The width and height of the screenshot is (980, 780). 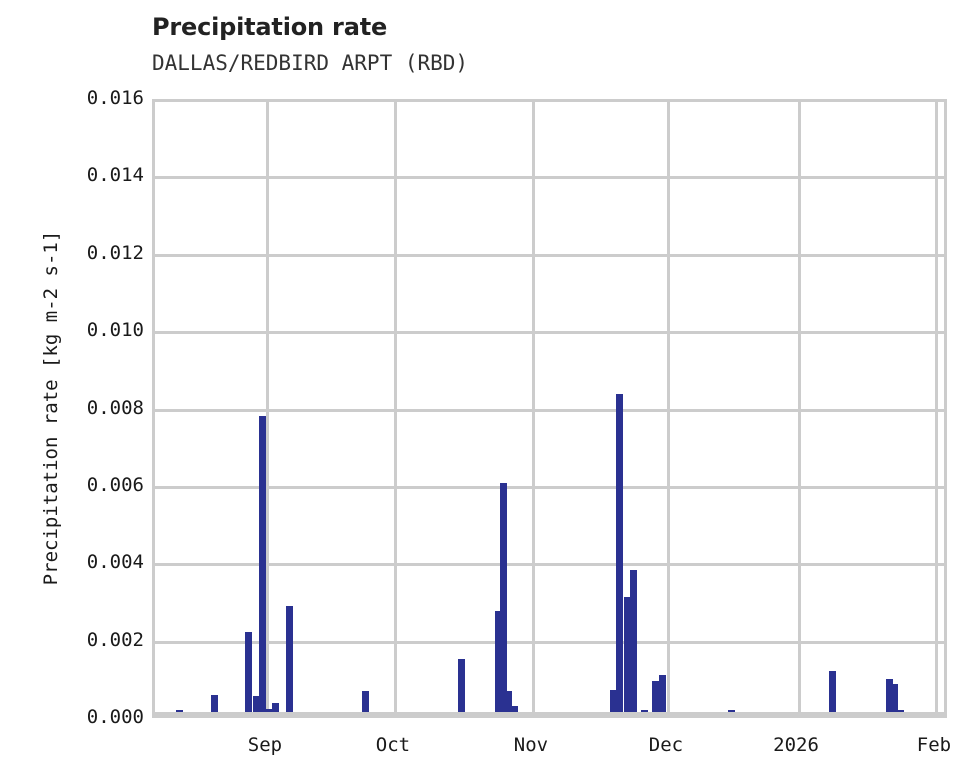 I want to click on chart-subtitle: DALLAS/REDBIRD ARPT (RBD), so click(x=310, y=63).